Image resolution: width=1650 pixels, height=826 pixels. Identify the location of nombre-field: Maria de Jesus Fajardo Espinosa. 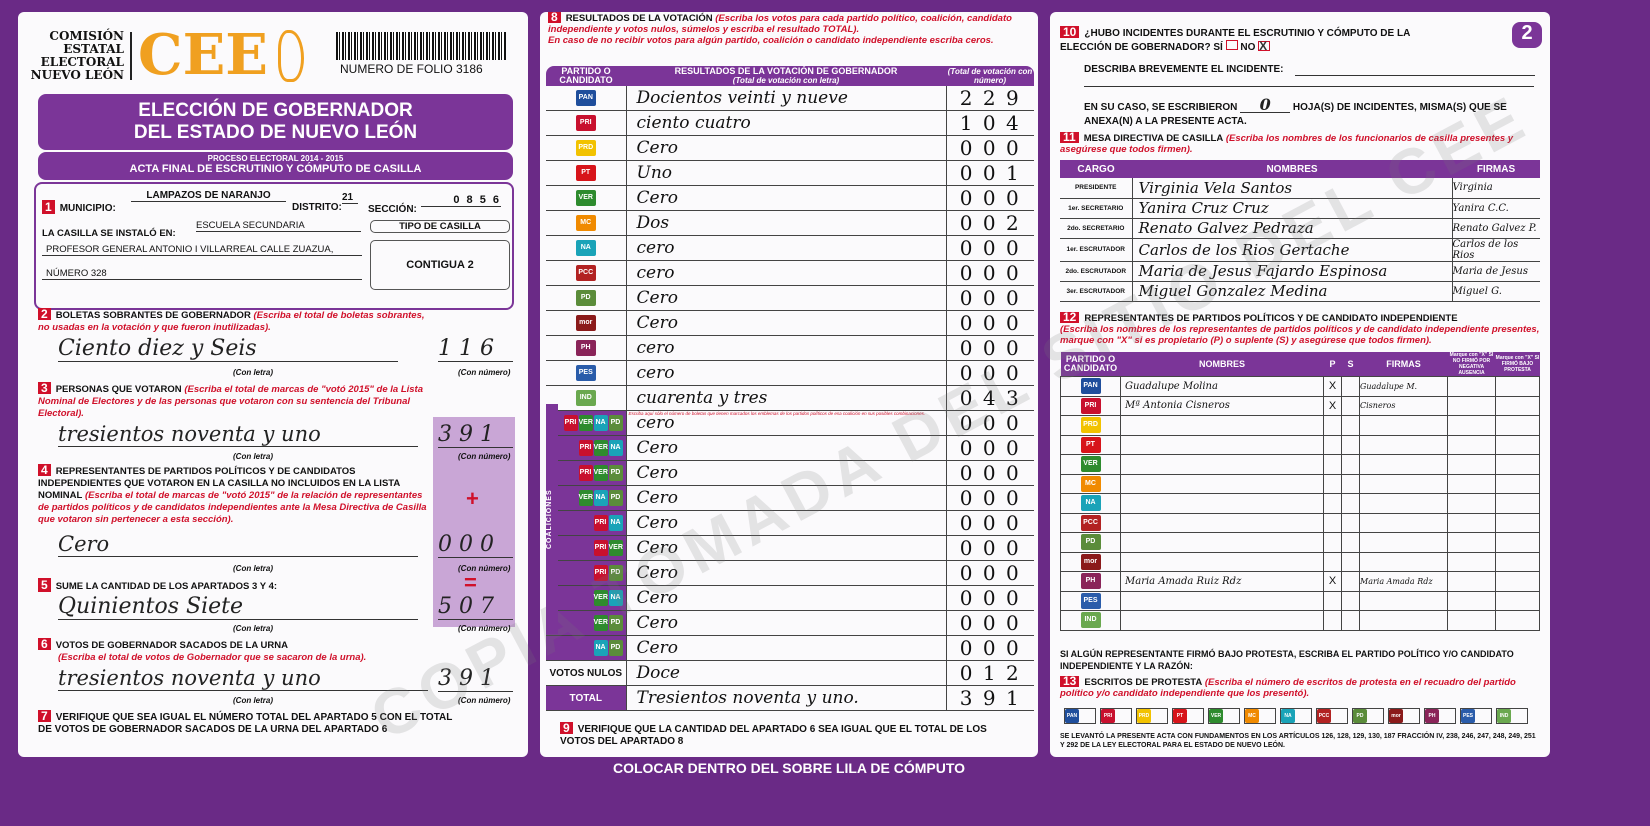
(1292, 271).